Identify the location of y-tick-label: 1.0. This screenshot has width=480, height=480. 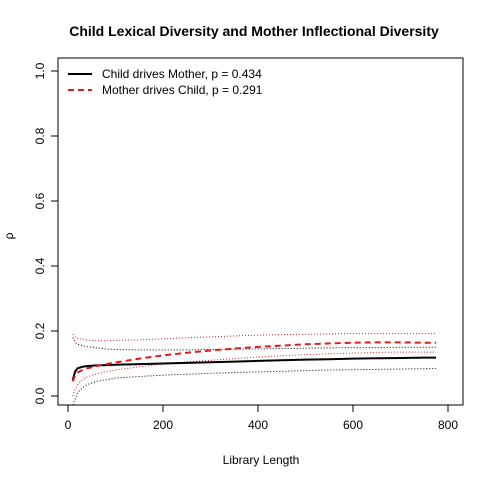
(40, 70).